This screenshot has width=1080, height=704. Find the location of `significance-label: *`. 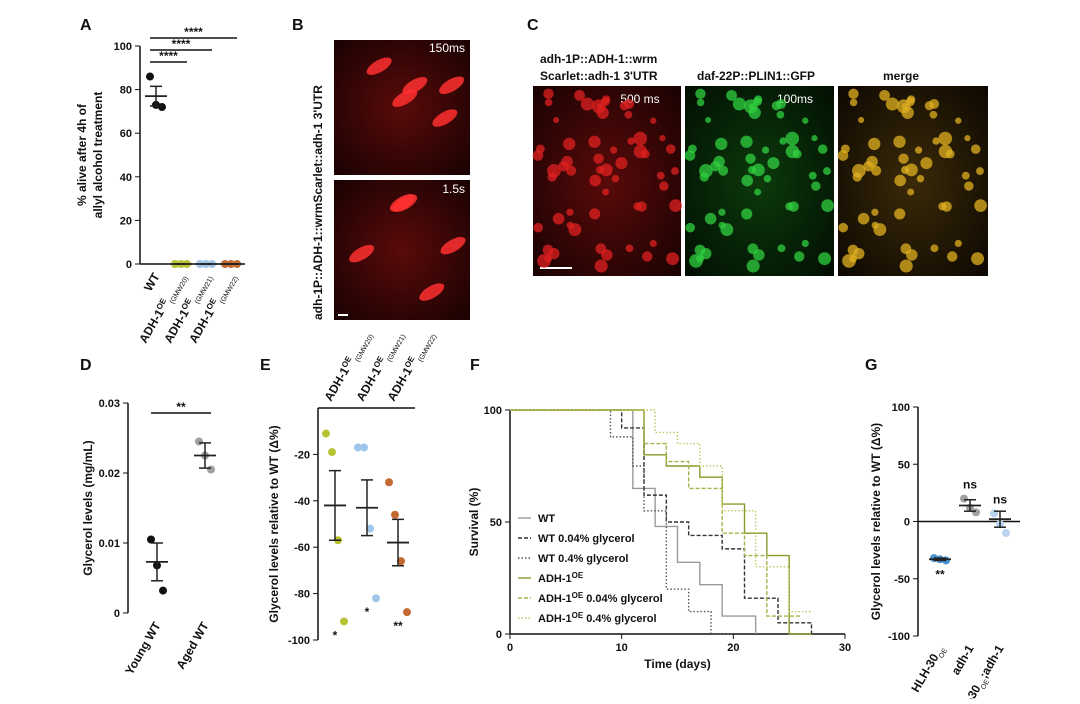

significance-label: * is located at coordinates (367, 612).